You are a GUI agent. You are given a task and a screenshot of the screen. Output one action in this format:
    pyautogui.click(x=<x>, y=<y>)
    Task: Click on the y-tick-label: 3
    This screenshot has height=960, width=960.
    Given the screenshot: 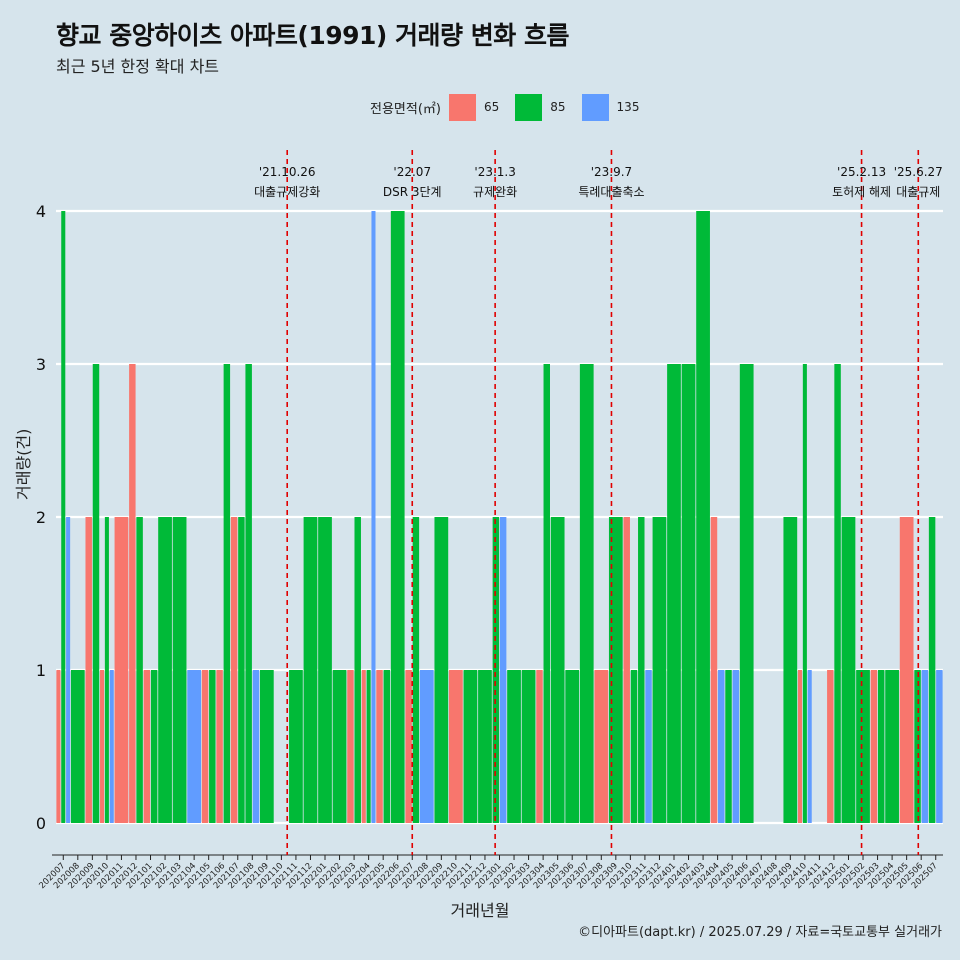 What is the action you would take?
    pyautogui.click(x=41, y=364)
    